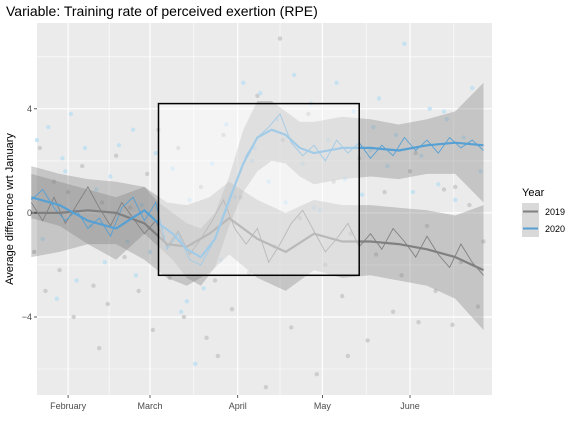  I want to click on highlight-box, so click(258, 189).